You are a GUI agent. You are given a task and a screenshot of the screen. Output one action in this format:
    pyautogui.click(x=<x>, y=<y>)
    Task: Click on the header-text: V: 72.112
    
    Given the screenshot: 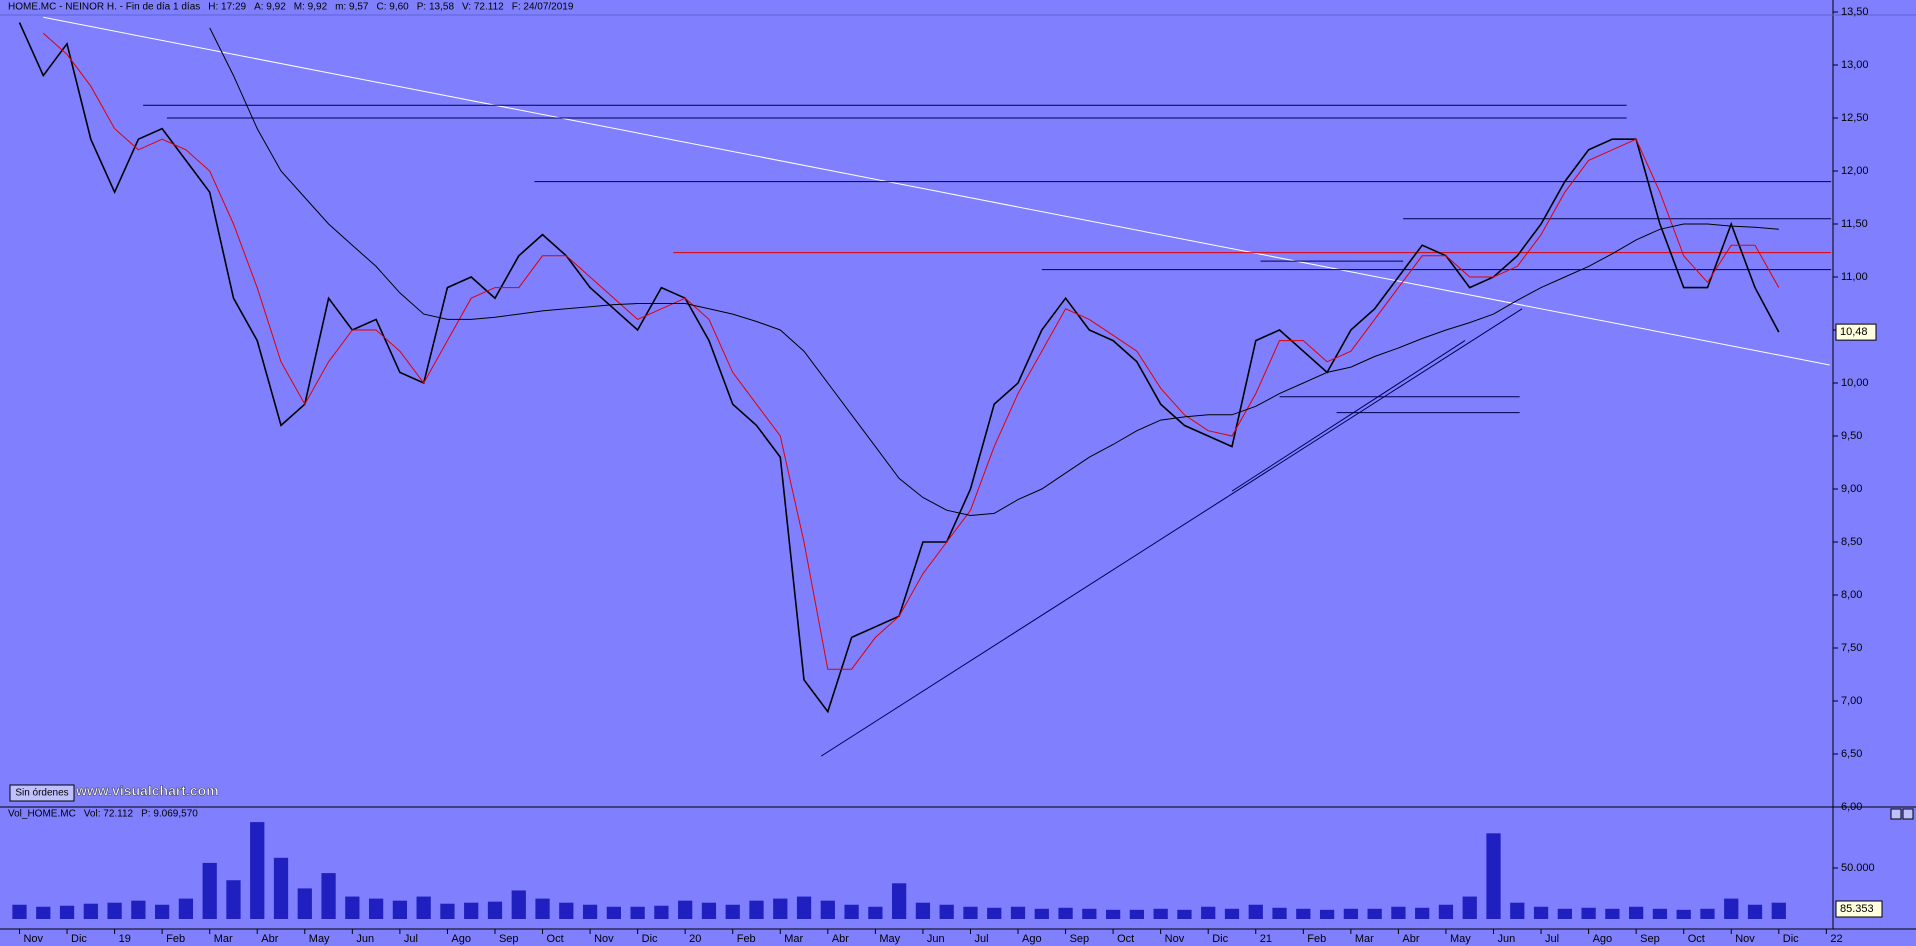 What is the action you would take?
    pyautogui.click(x=483, y=7)
    